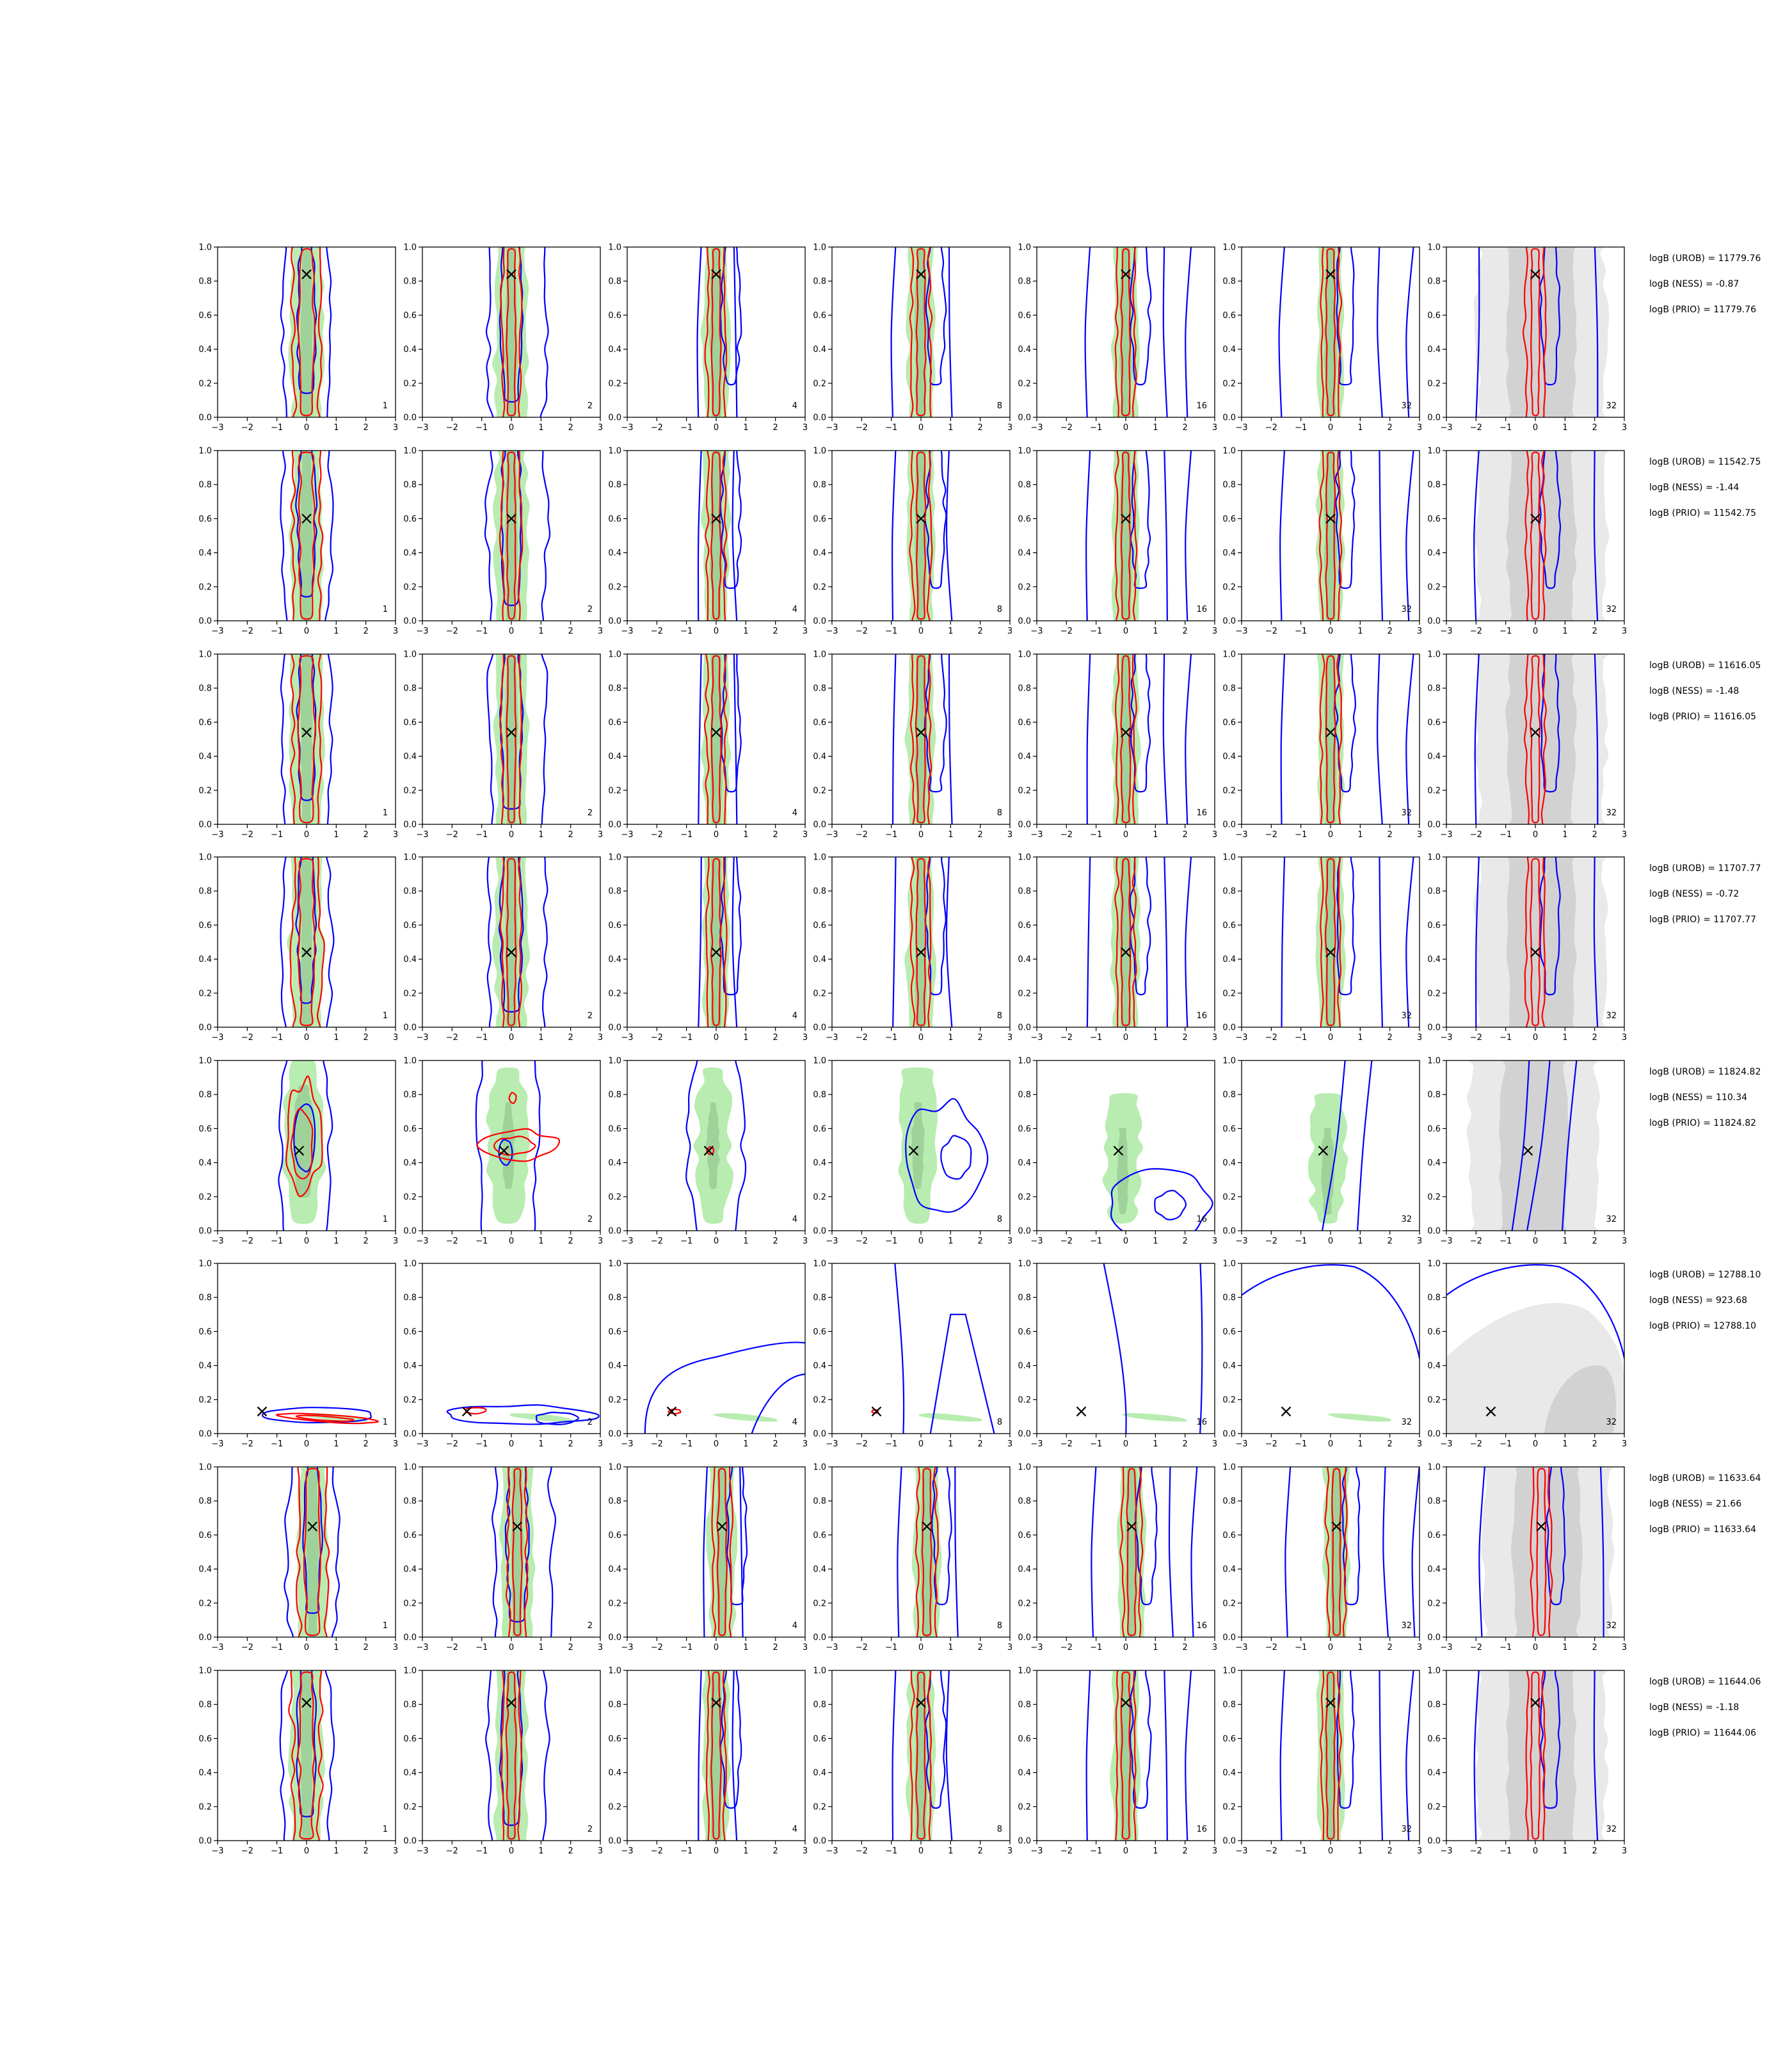  I want to click on prior-region-inner, so click(1541, 739).